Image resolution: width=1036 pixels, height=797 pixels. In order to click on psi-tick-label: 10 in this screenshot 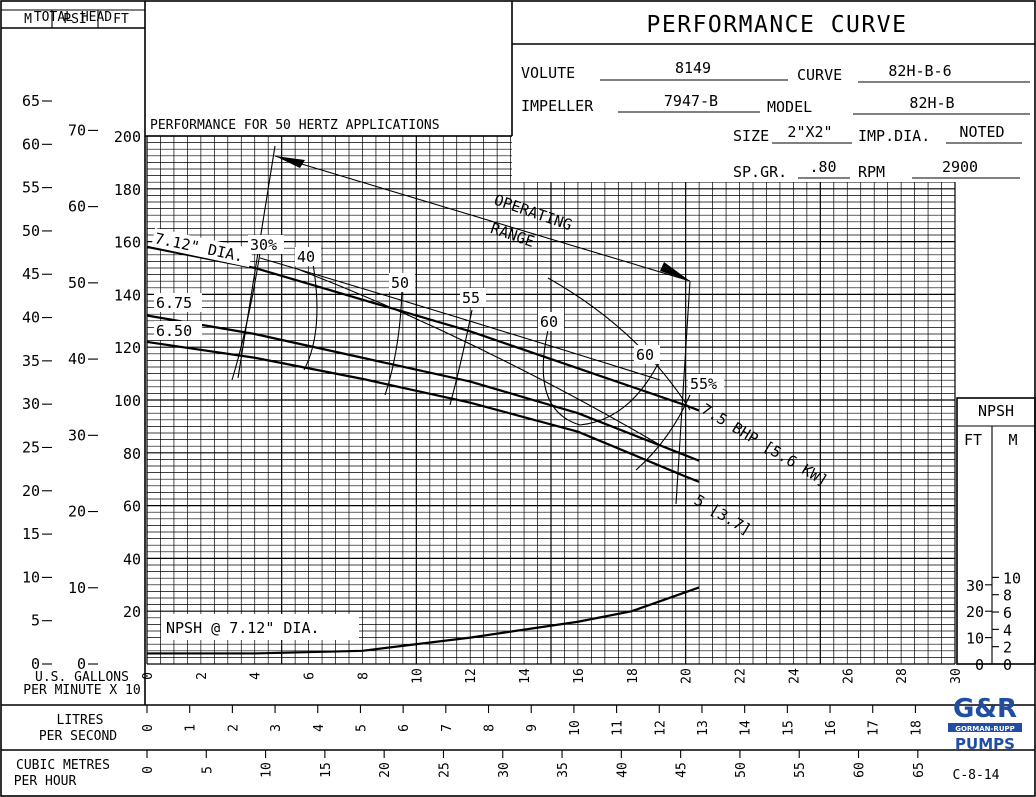, I will do `click(77, 588)`.